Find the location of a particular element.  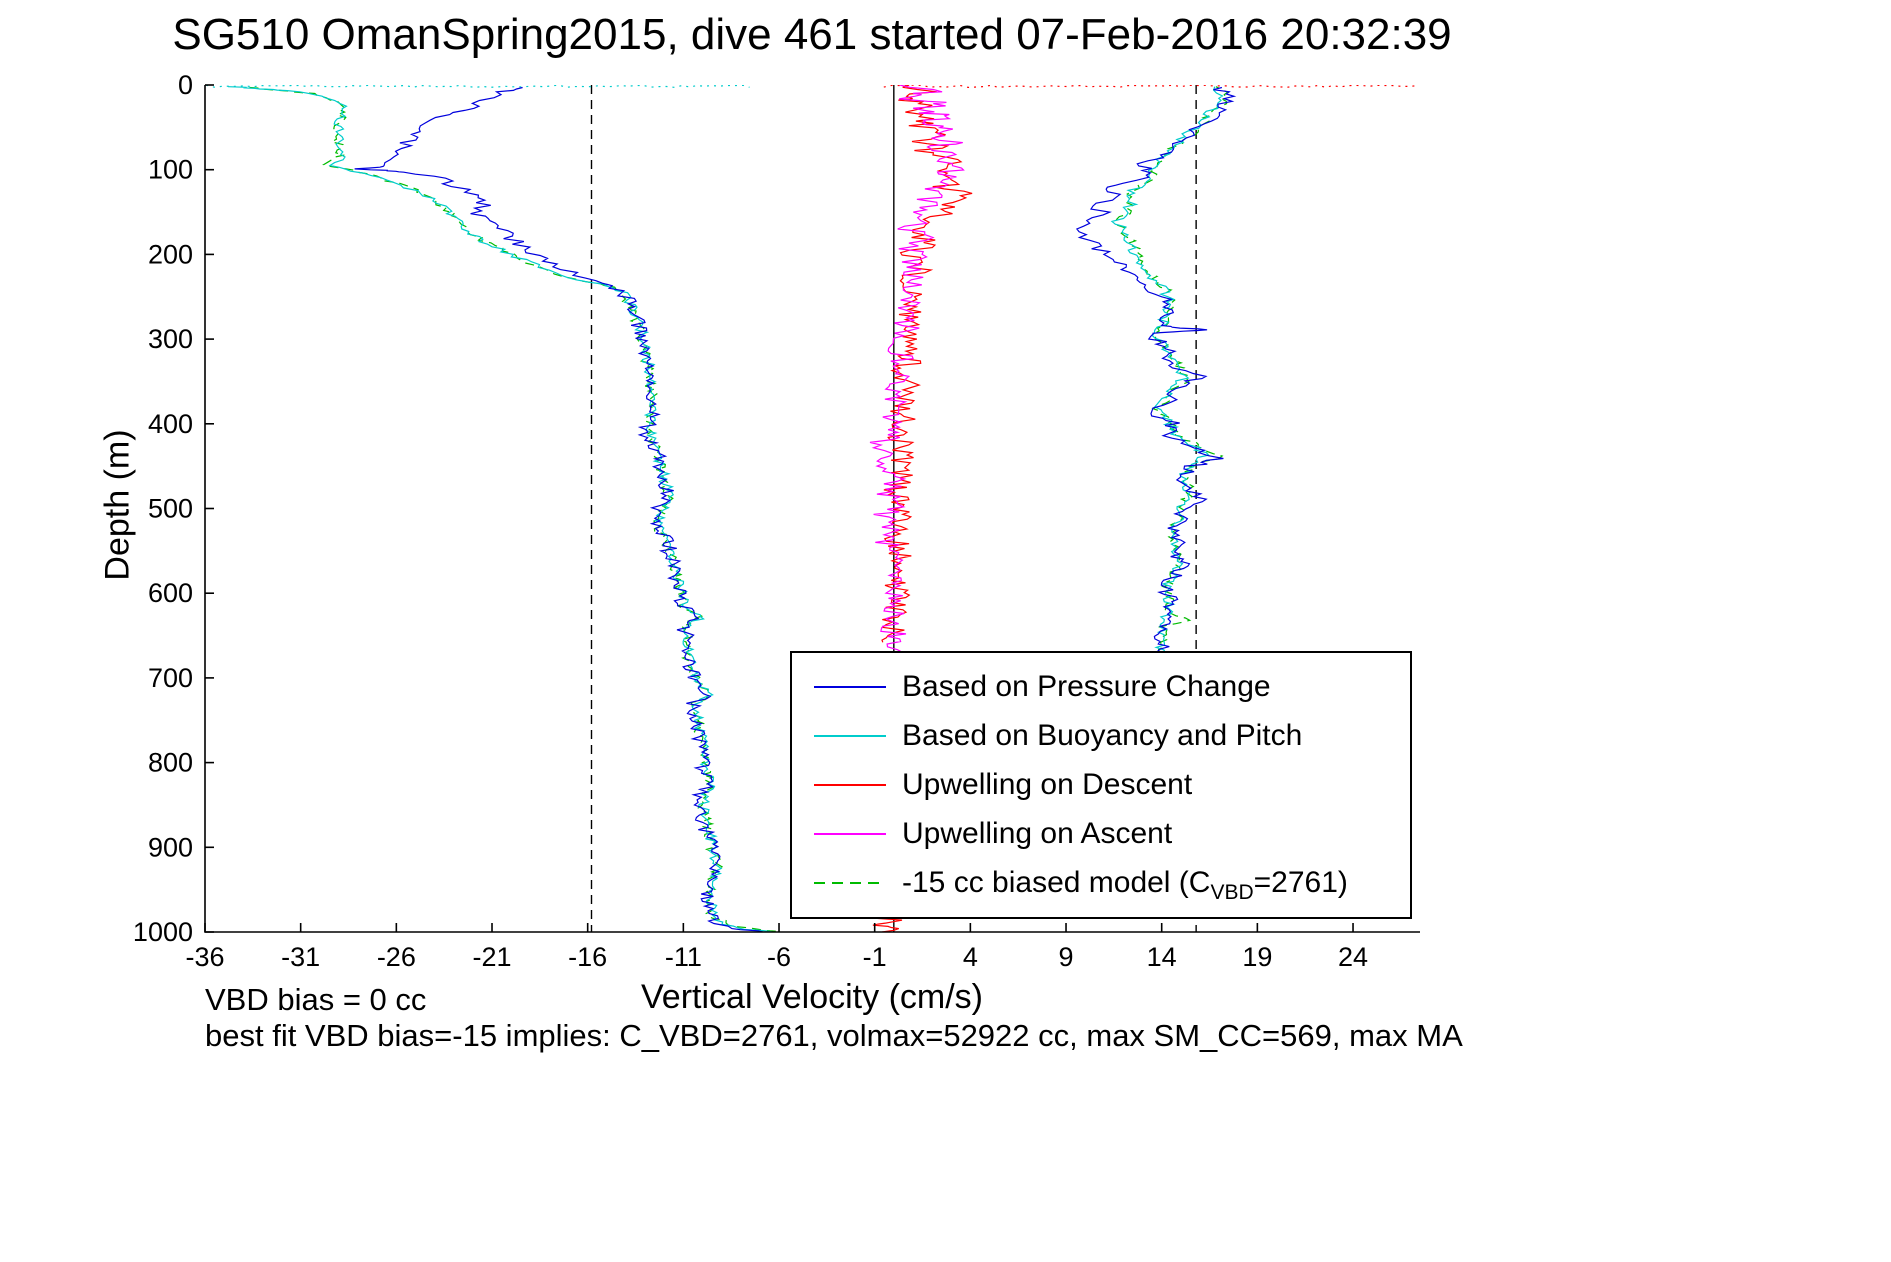

y-tick-label: 0 is located at coordinates (185, 85).